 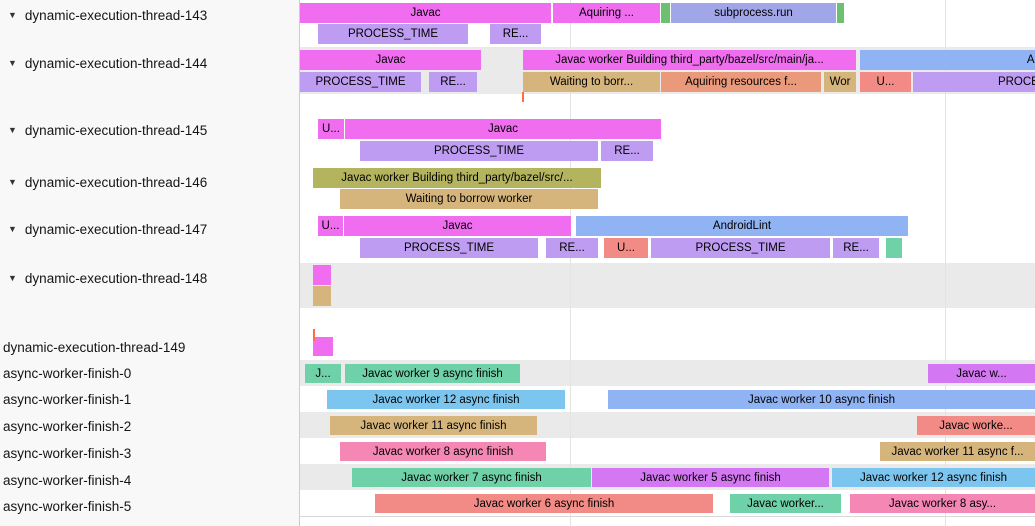 What do you see at coordinates (94, 347) in the screenshot?
I see `track-name: dynamic-execution-thread-149` at bounding box center [94, 347].